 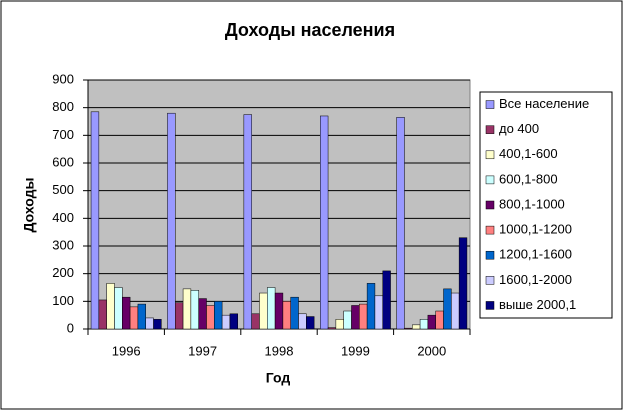 I want to click on legend-label: 1000,1-1200, so click(x=535, y=229).